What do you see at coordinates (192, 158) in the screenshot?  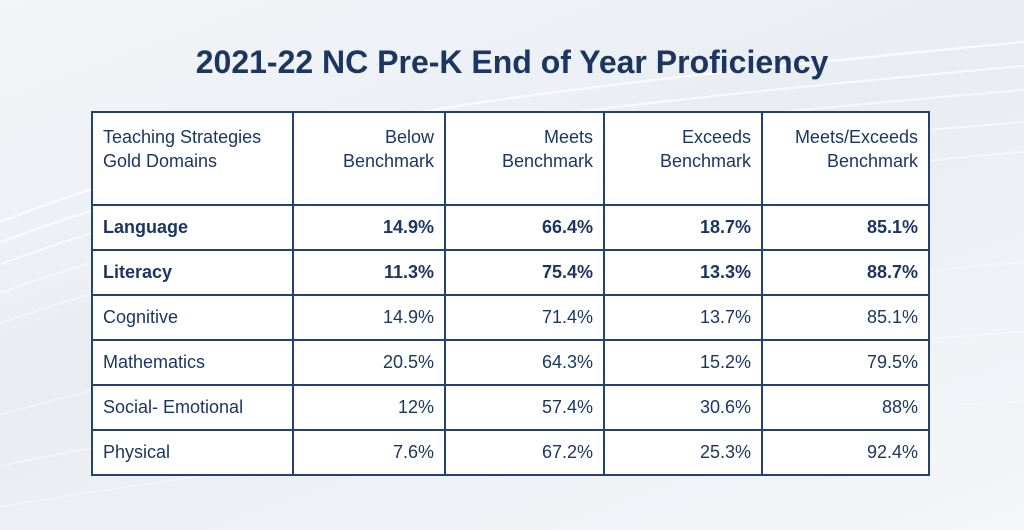 I see `header-domains: Teaching Strategies Gold Domains` at bounding box center [192, 158].